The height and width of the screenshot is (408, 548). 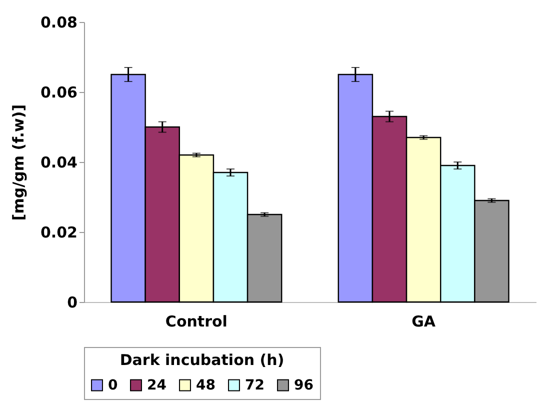 I want to click on legend-label: 24, so click(x=157, y=385).